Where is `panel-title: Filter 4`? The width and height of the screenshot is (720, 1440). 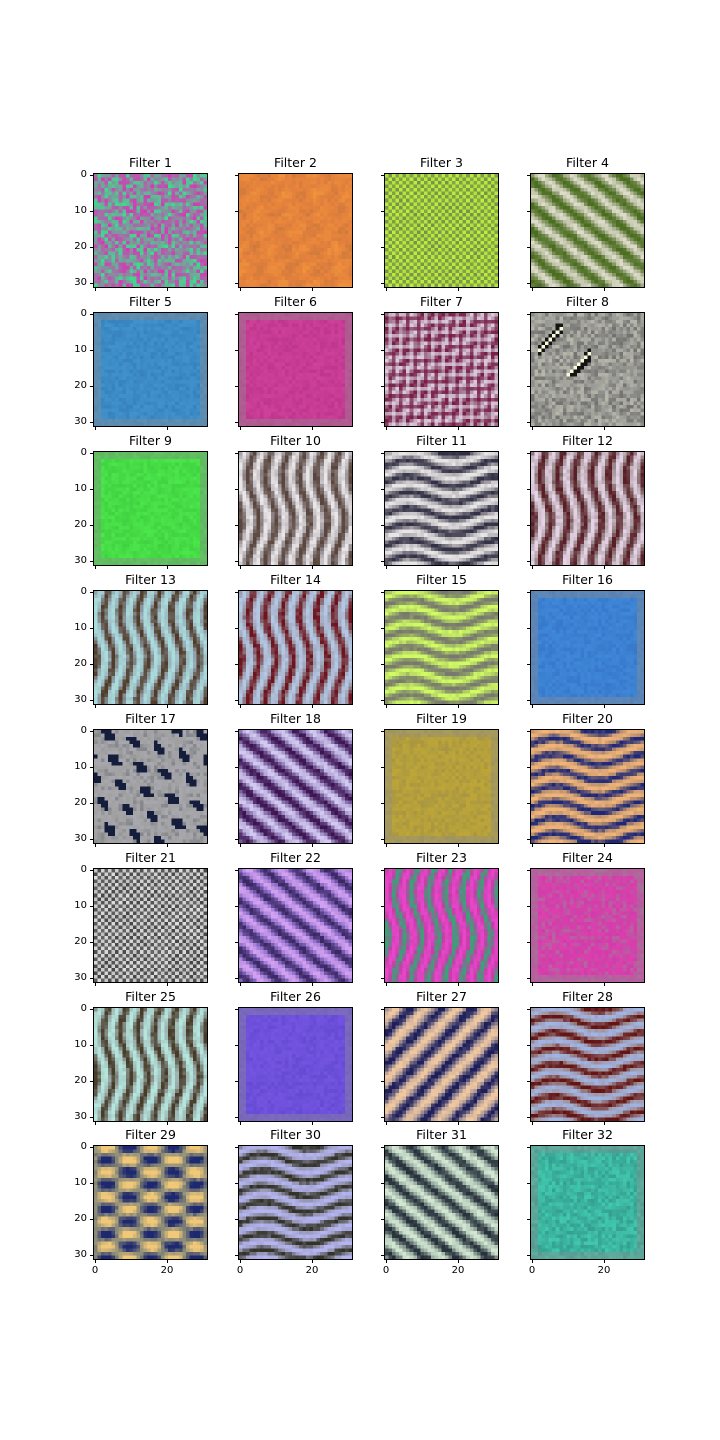 panel-title: Filter 4 is located at coordinates (588, 163).